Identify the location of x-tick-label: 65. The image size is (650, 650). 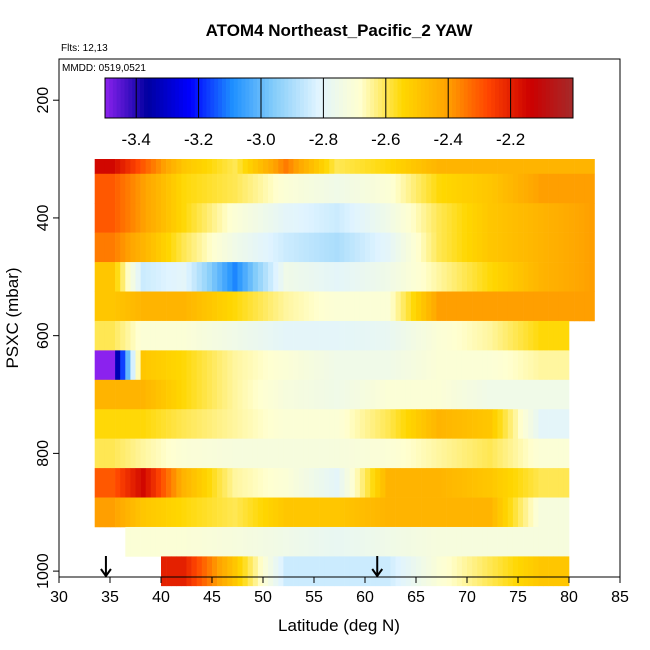
(416, 597).